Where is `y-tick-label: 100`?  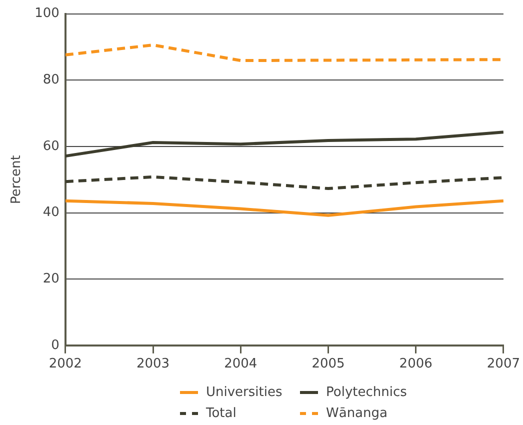
y-tick-label: 100 is located at coordinates (47, 14).